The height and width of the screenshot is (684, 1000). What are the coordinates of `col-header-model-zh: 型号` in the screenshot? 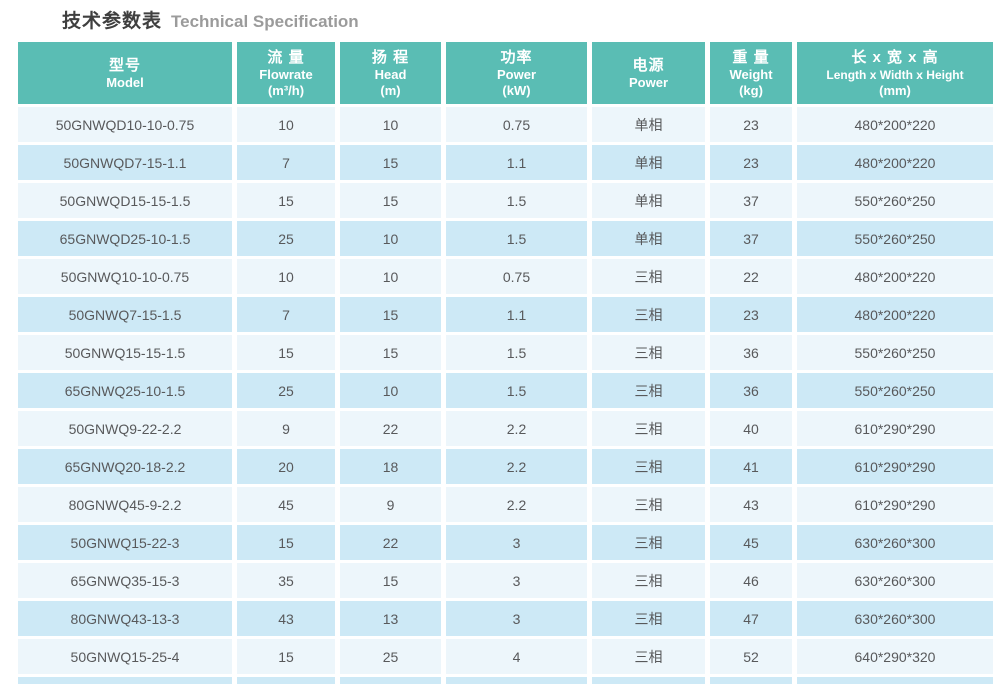 It's located at (124, 65).